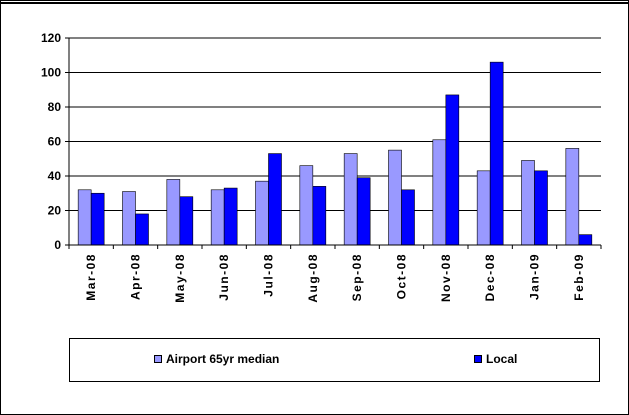 This screenshot has width=629, height=415. What do you see at coordinates (502, 359) in the screenshot?
I see `legend-label-local: Local` at bounding box center [502, 359].